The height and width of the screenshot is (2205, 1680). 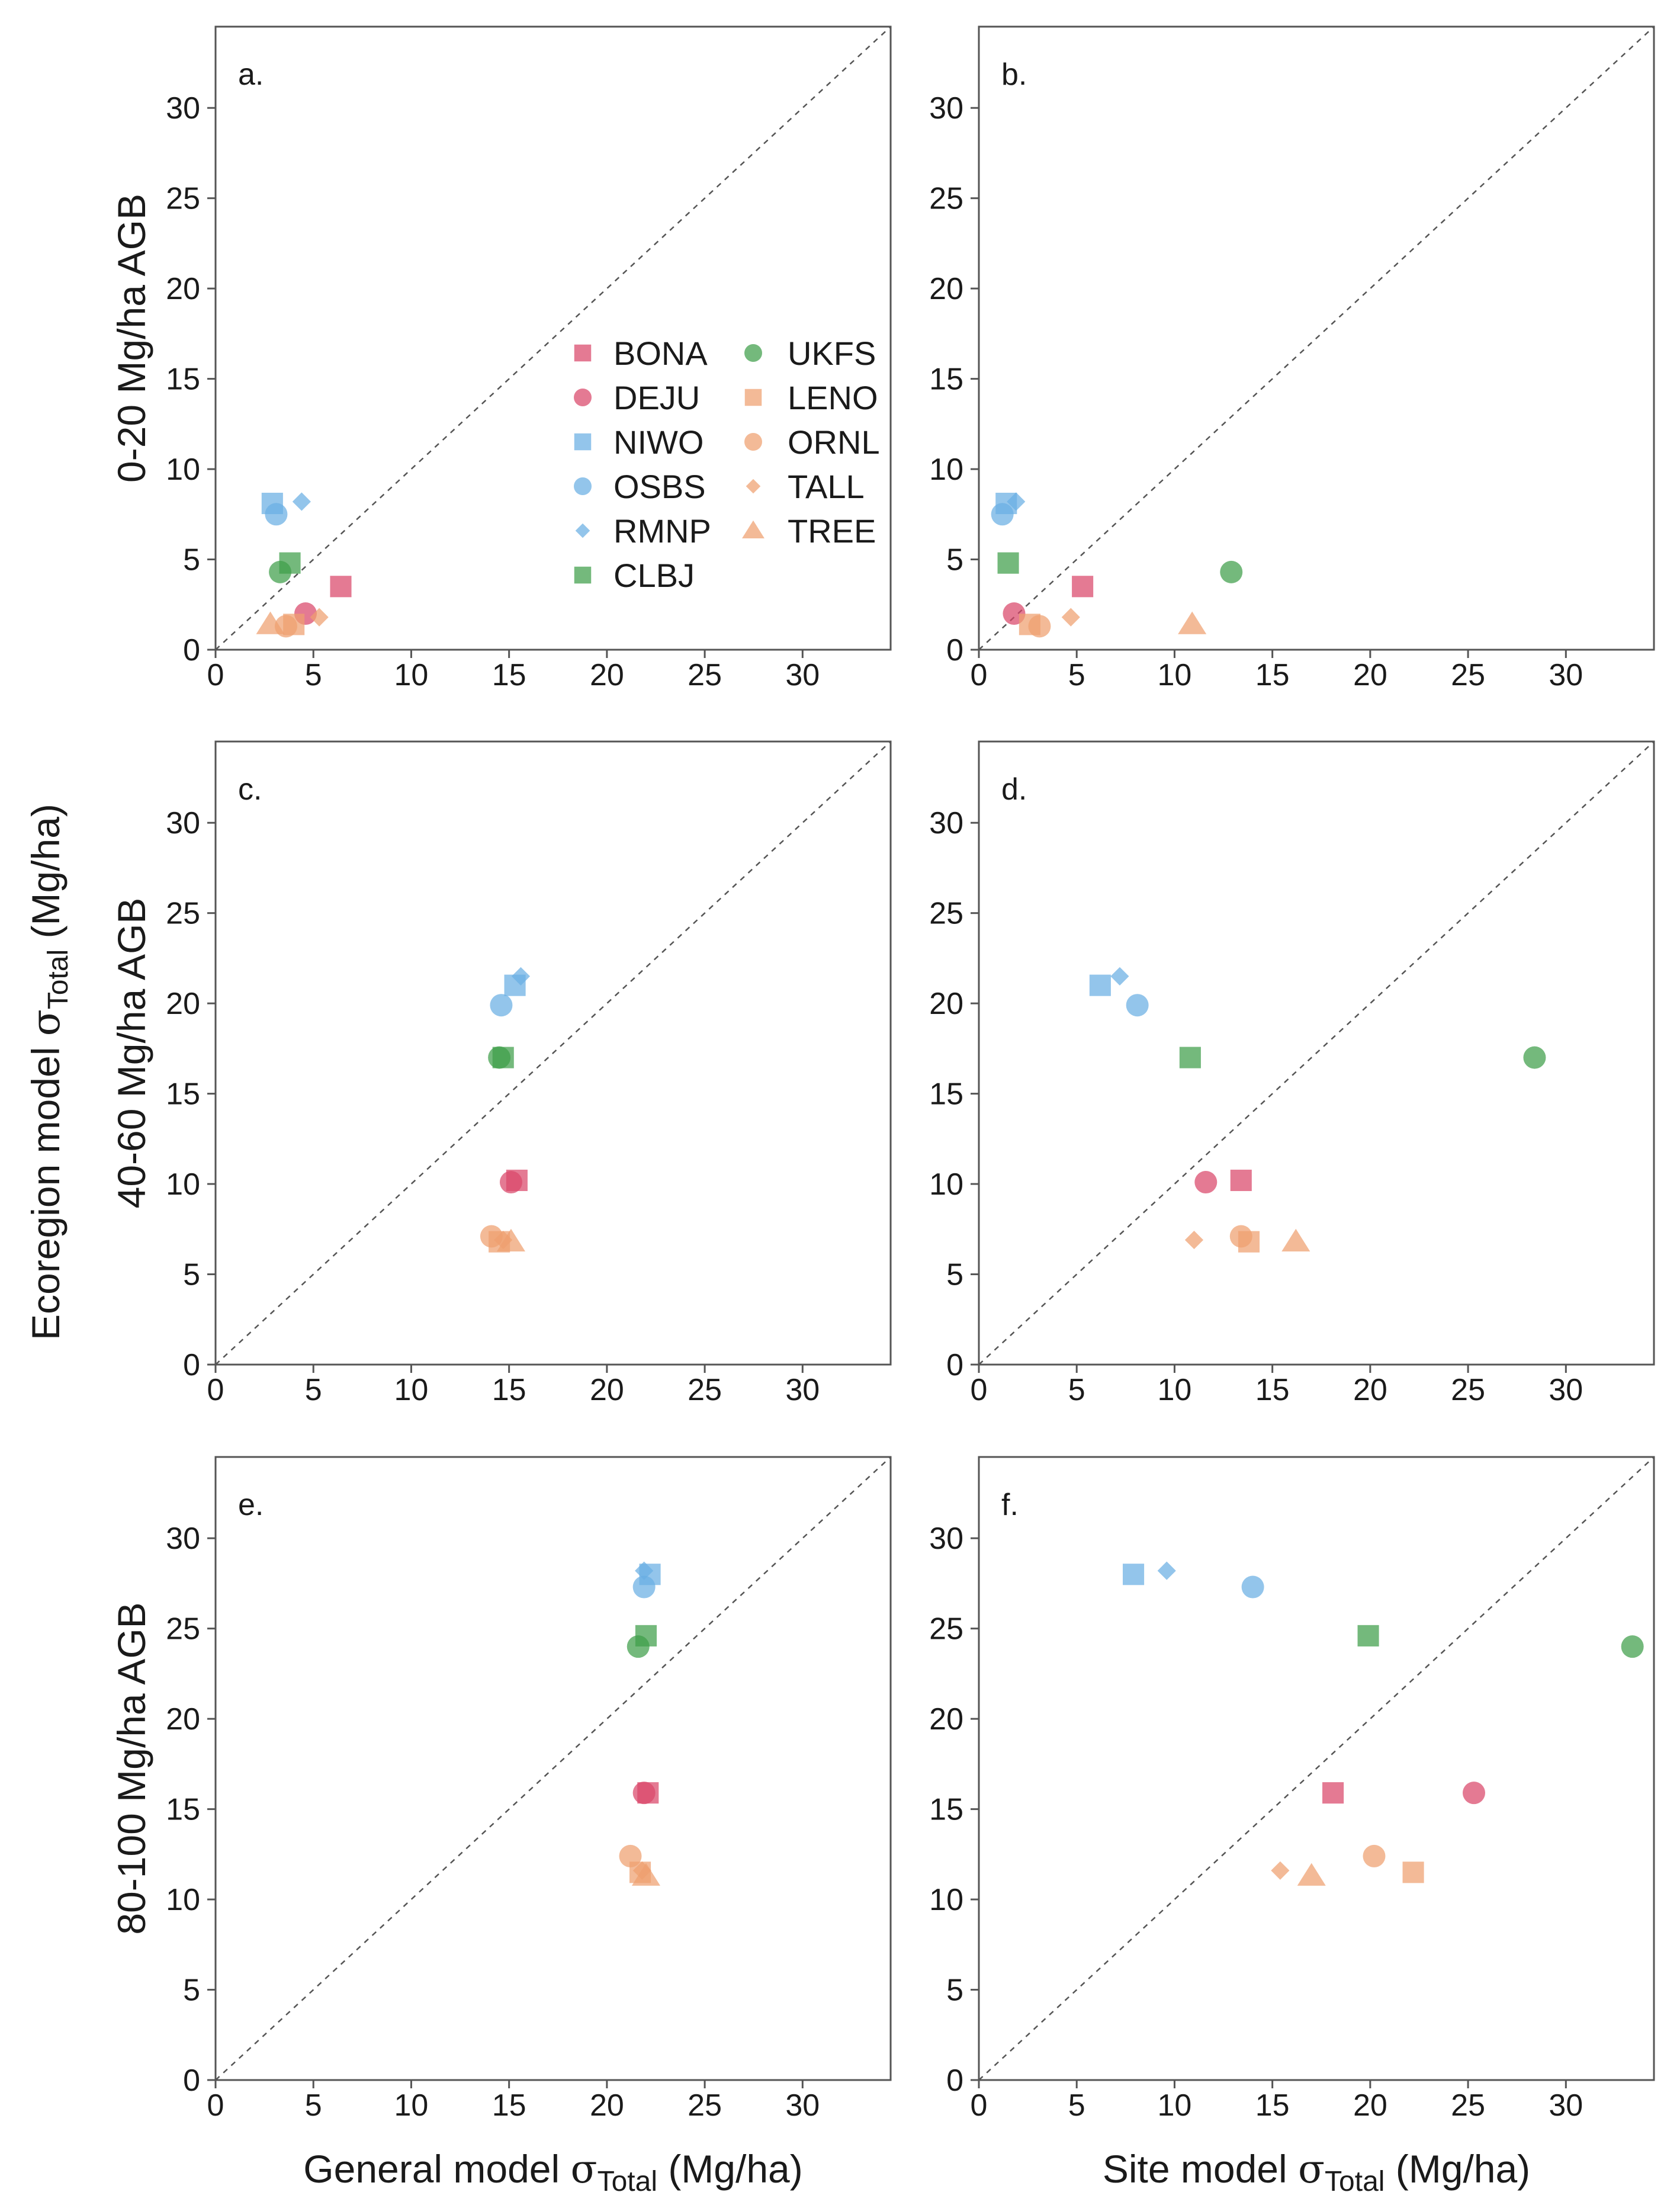 I want to click on point-bona, so click(x=1333, y=1793).